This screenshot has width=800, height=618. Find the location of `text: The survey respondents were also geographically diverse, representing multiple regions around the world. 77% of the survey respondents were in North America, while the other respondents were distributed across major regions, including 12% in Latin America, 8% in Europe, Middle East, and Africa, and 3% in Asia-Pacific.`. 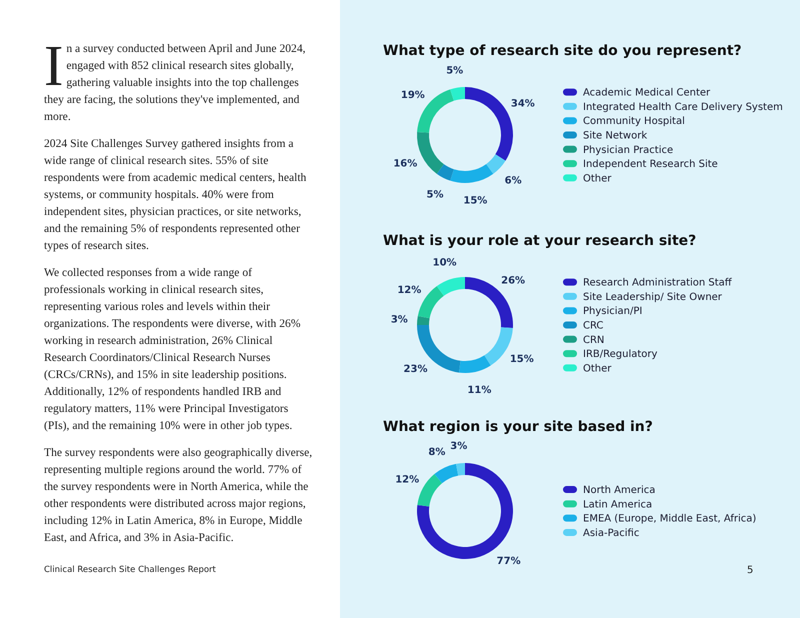

text: The survey respondents were also geographically diverse, representing multiple regions around the world. 77% of the survey respondents were in North America, while the other respondents were distributed across major regions, including 12% in Latin America, 8% in Europe, Middle East, and Africa, and 3% in Asia-Pacific. is located at coordinates (179, 495).